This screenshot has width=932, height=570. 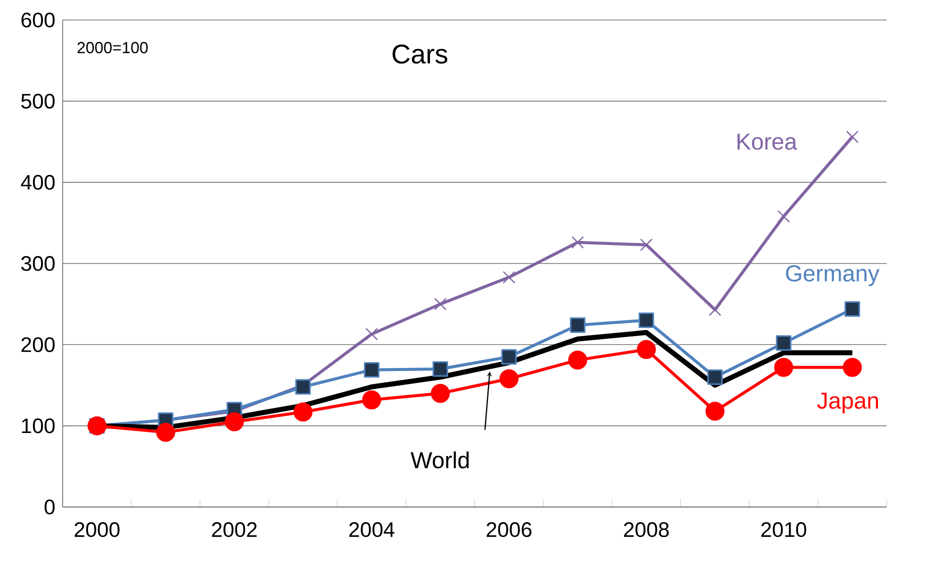 What do you see at coordinates (768, 142) in the screenshot?
I see `series-label: Korea` at bounding box center [768, 142].